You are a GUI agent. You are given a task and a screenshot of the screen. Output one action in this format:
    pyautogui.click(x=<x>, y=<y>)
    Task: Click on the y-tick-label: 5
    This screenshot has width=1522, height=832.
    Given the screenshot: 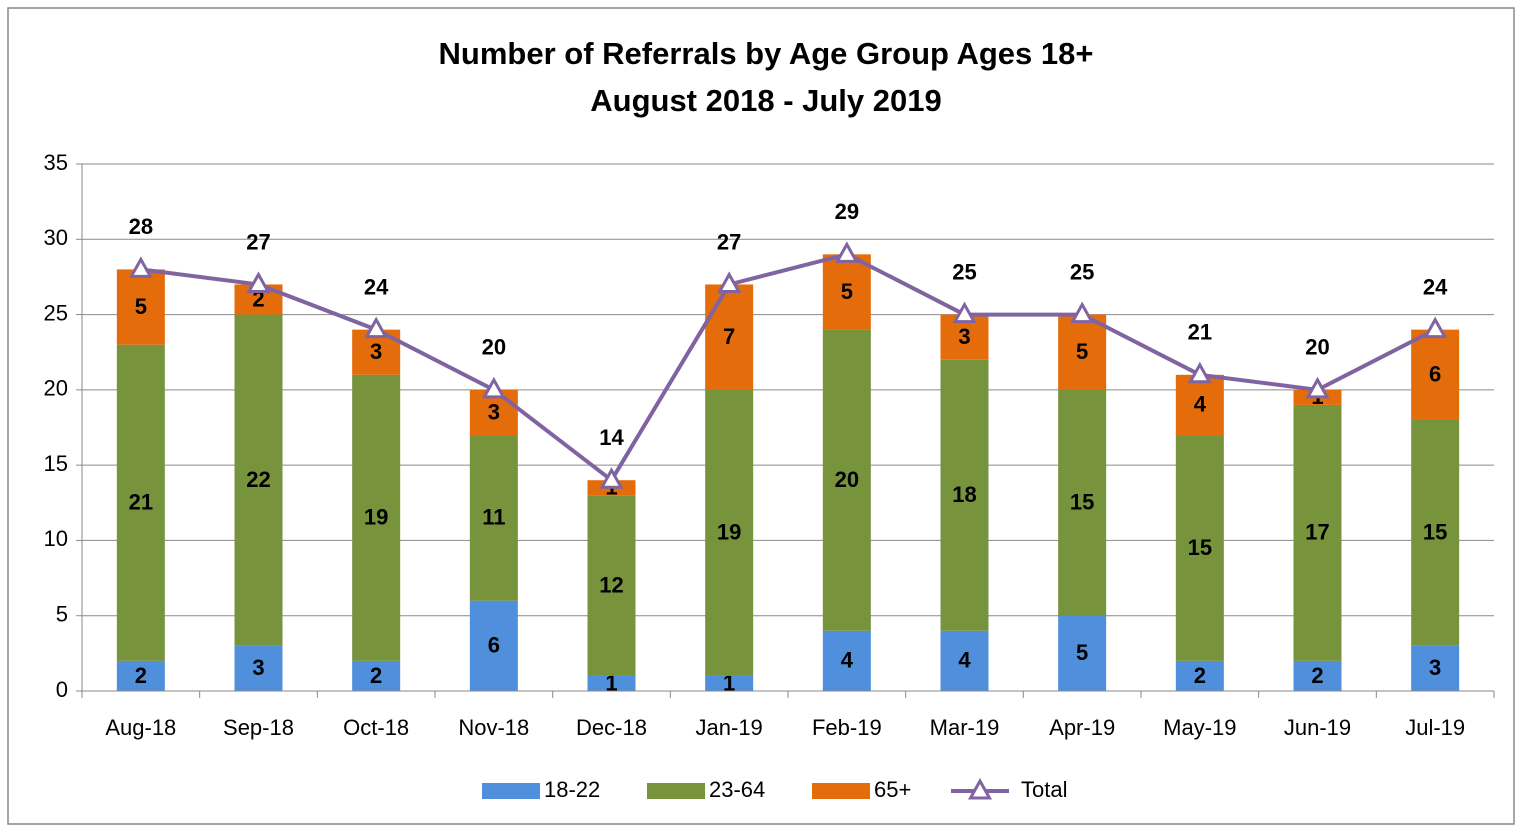 What is the action you would take?
    pyautogui.click(x=62, y=614)
    